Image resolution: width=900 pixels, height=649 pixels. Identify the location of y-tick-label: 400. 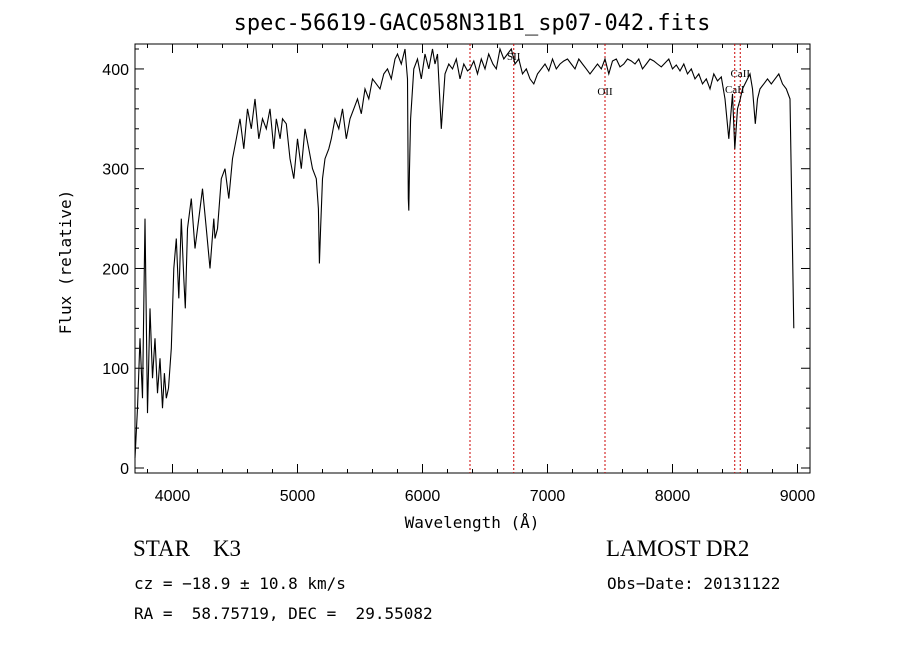
(115, 70).